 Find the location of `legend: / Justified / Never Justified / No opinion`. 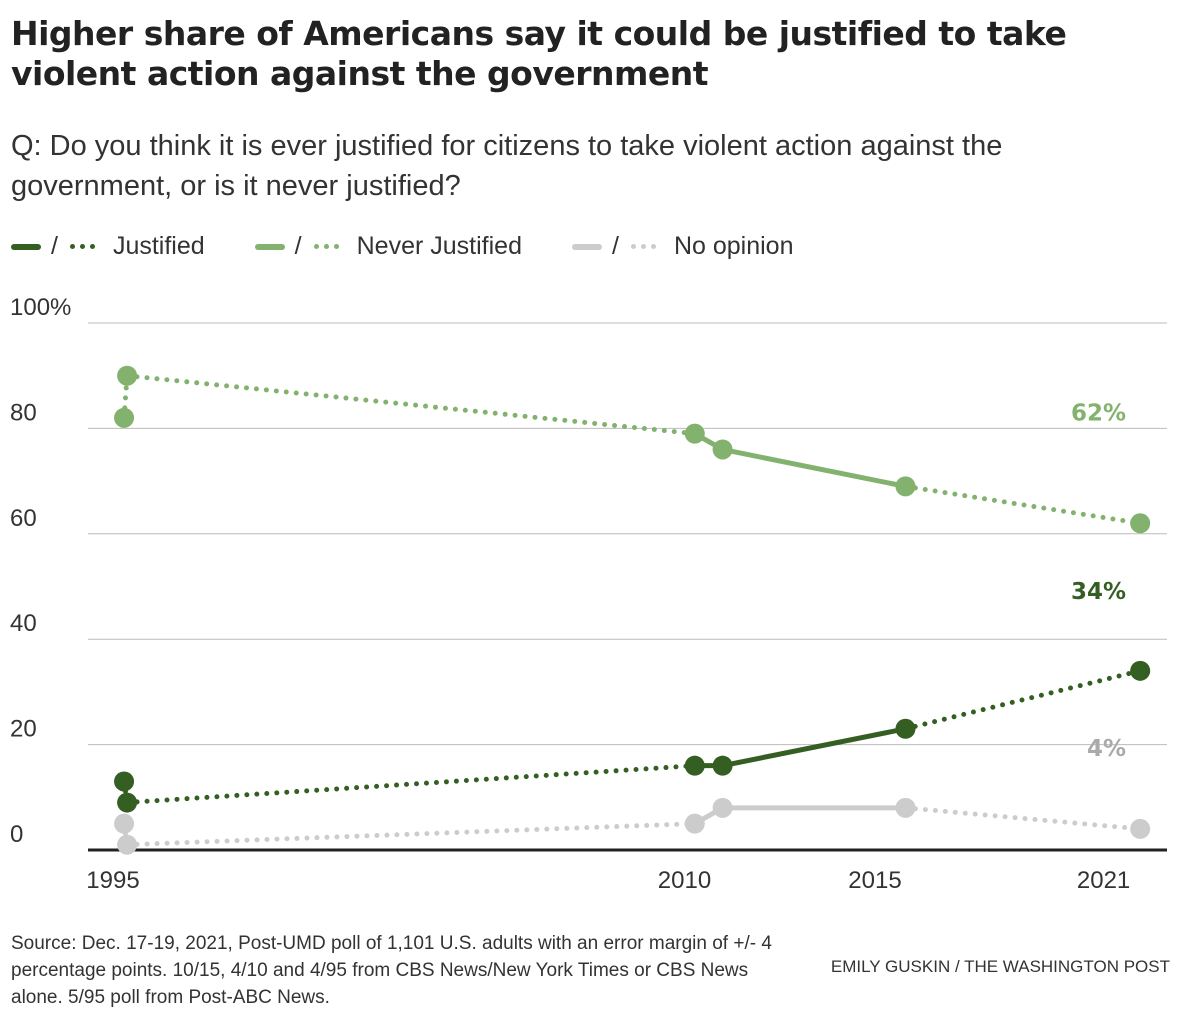

legend: / Justified / Never Justified / No opinion is located at coordinates (427, 246).